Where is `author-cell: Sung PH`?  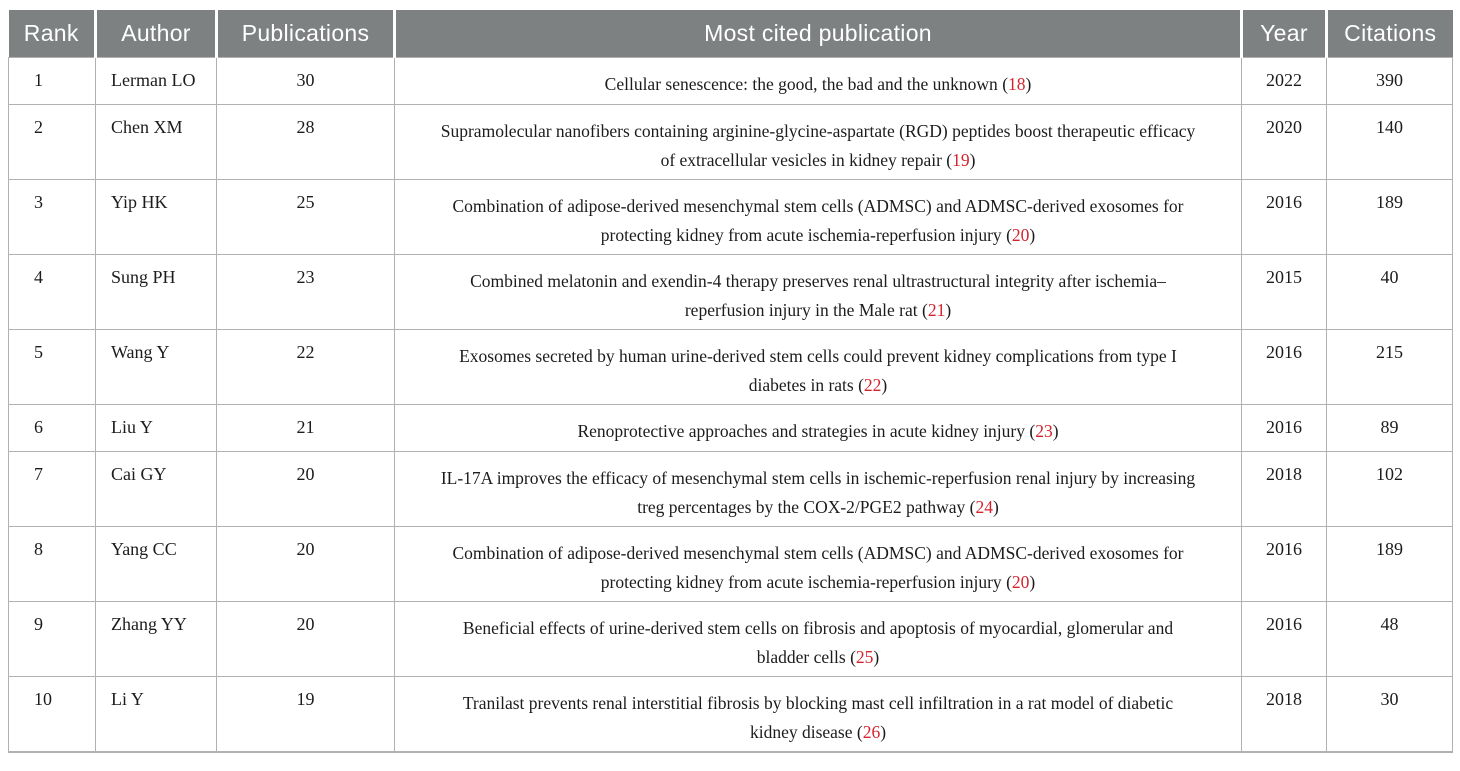
author-cell: Sung PH is located at coordinates (156, 292).